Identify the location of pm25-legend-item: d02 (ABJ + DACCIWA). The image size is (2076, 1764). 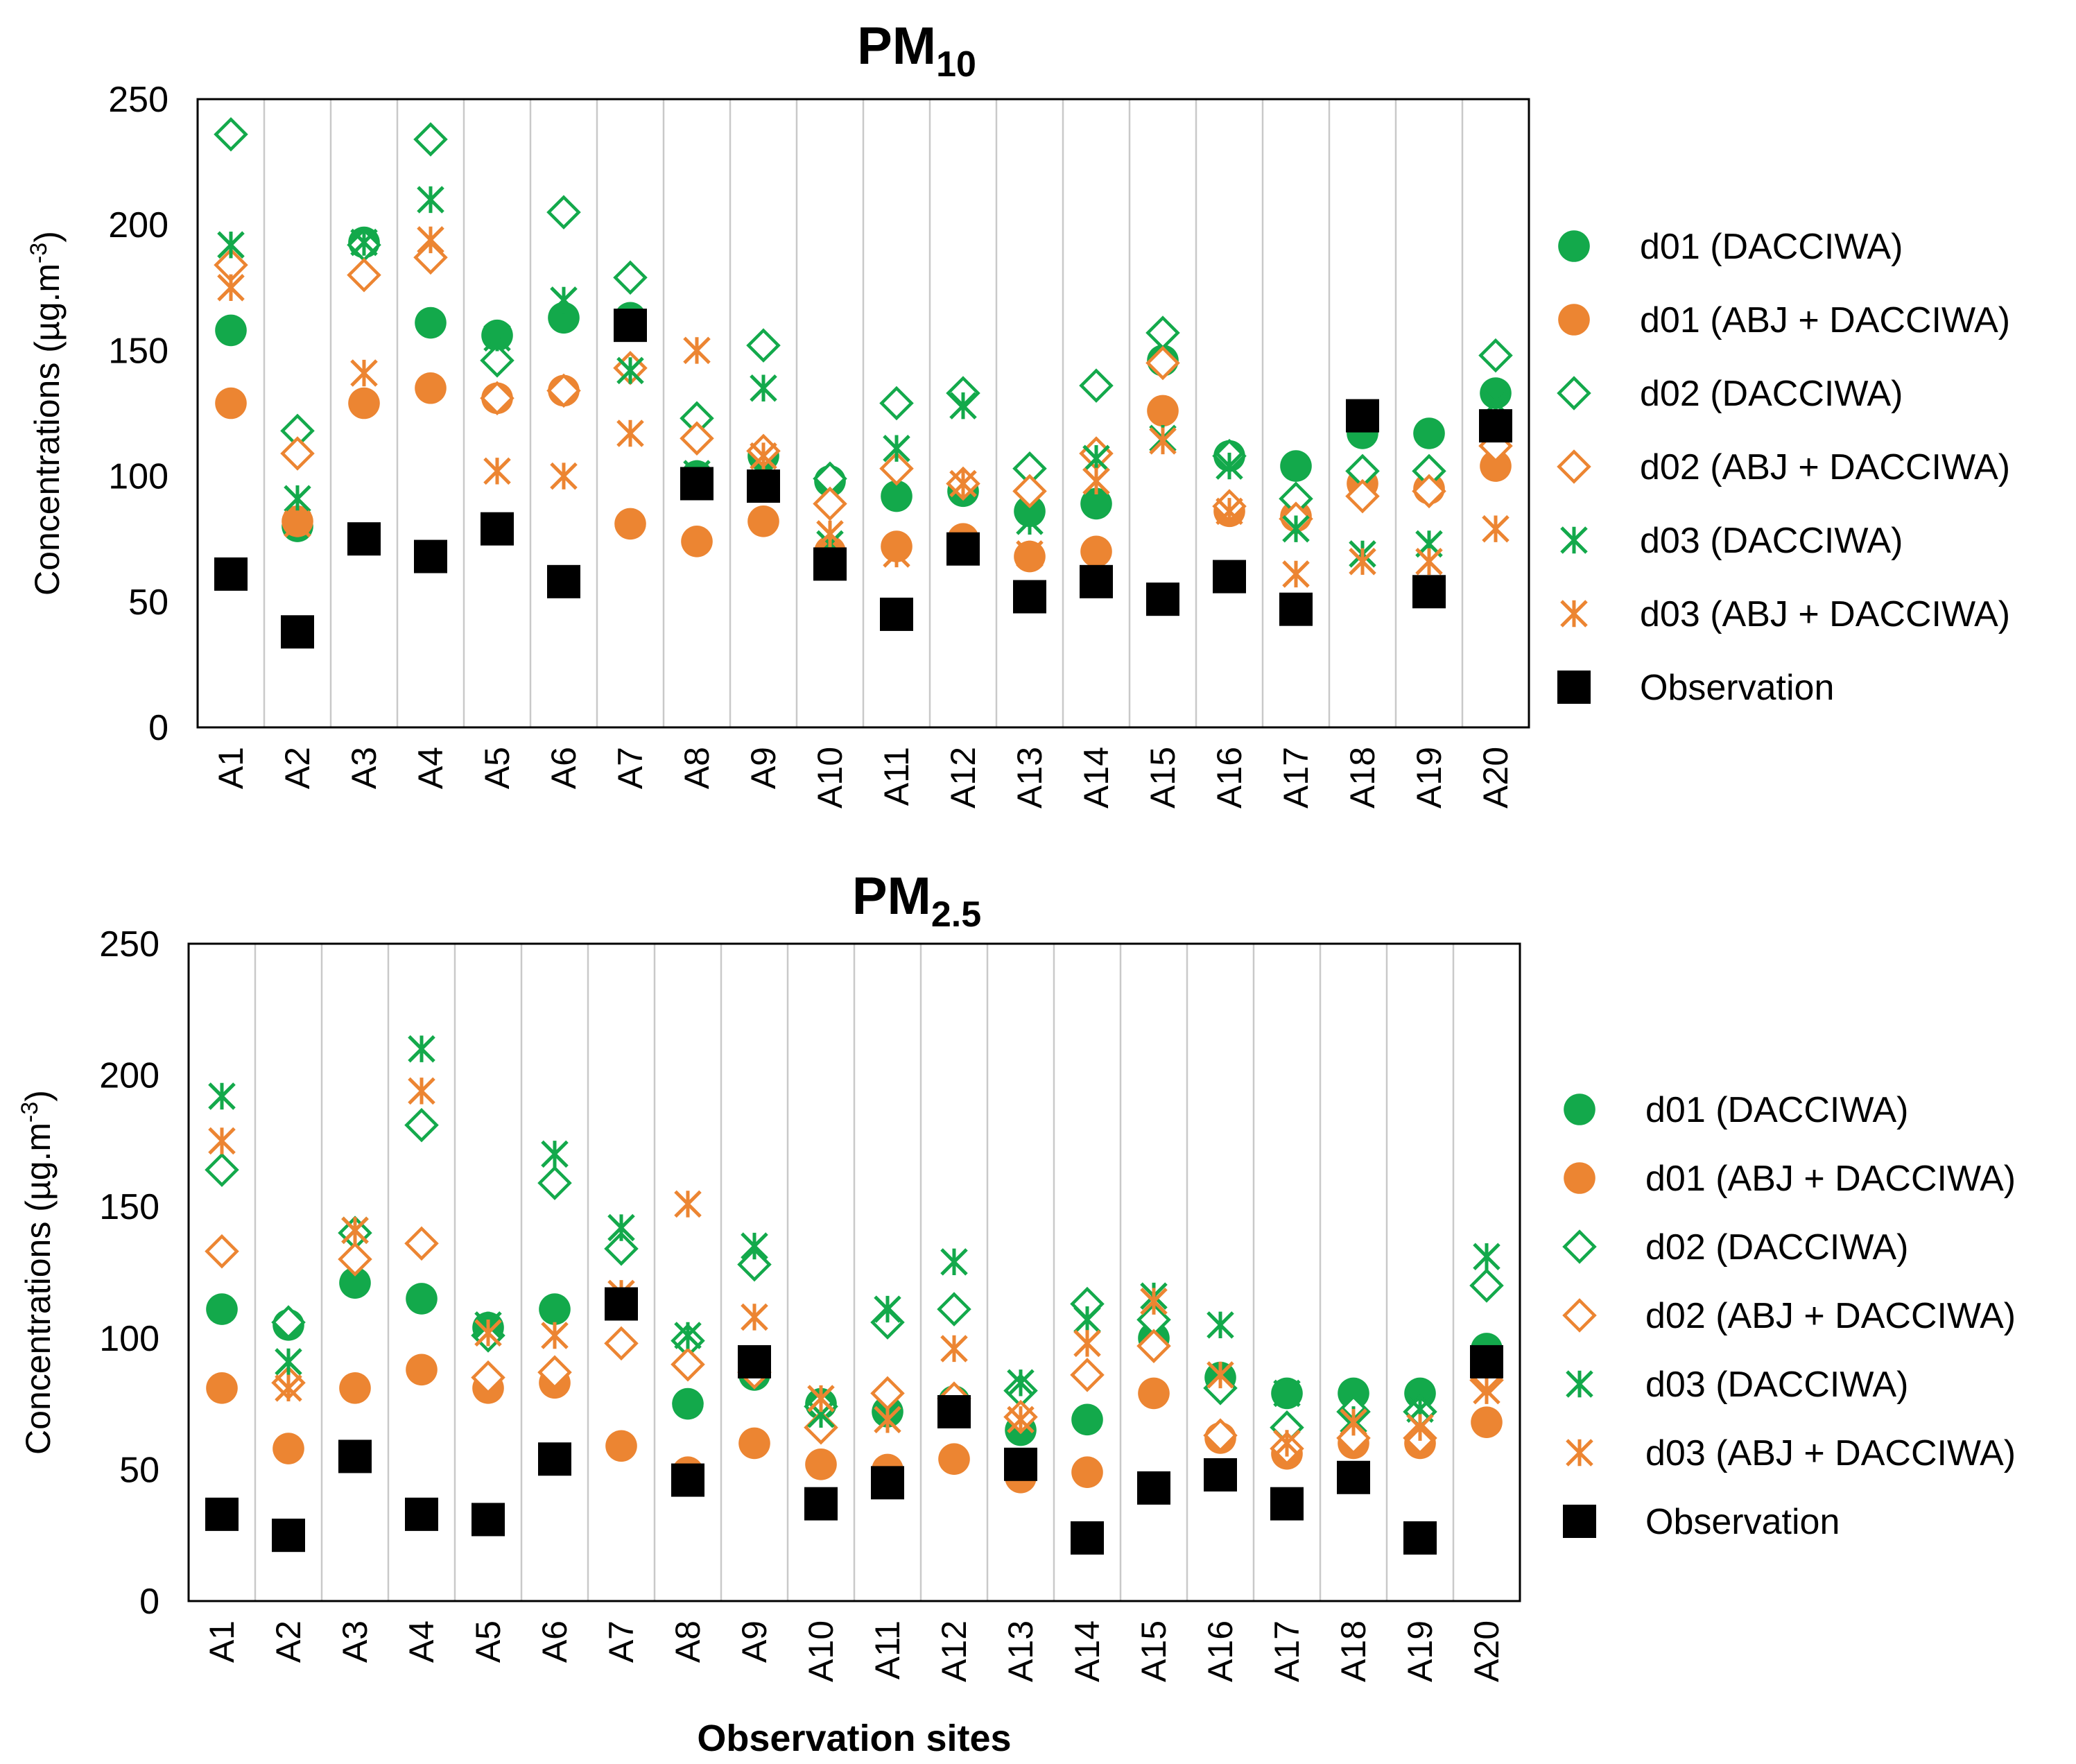
(1789, 1316).